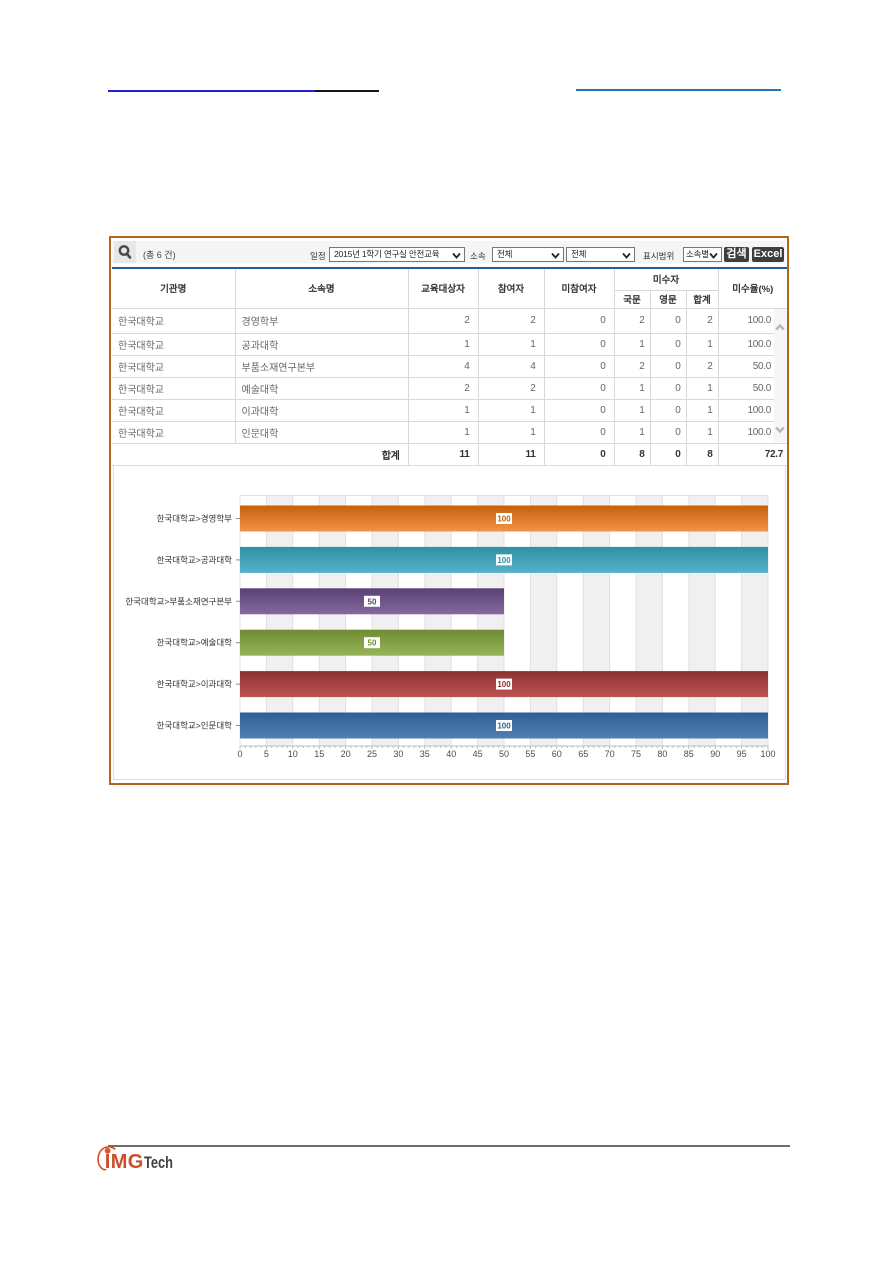 This screenshot has height=1263, width=893. What do you see at coordinates (158, 1162) in the screenshot?
I see `svg-text: Tech` at bounding box center [158, 1162].